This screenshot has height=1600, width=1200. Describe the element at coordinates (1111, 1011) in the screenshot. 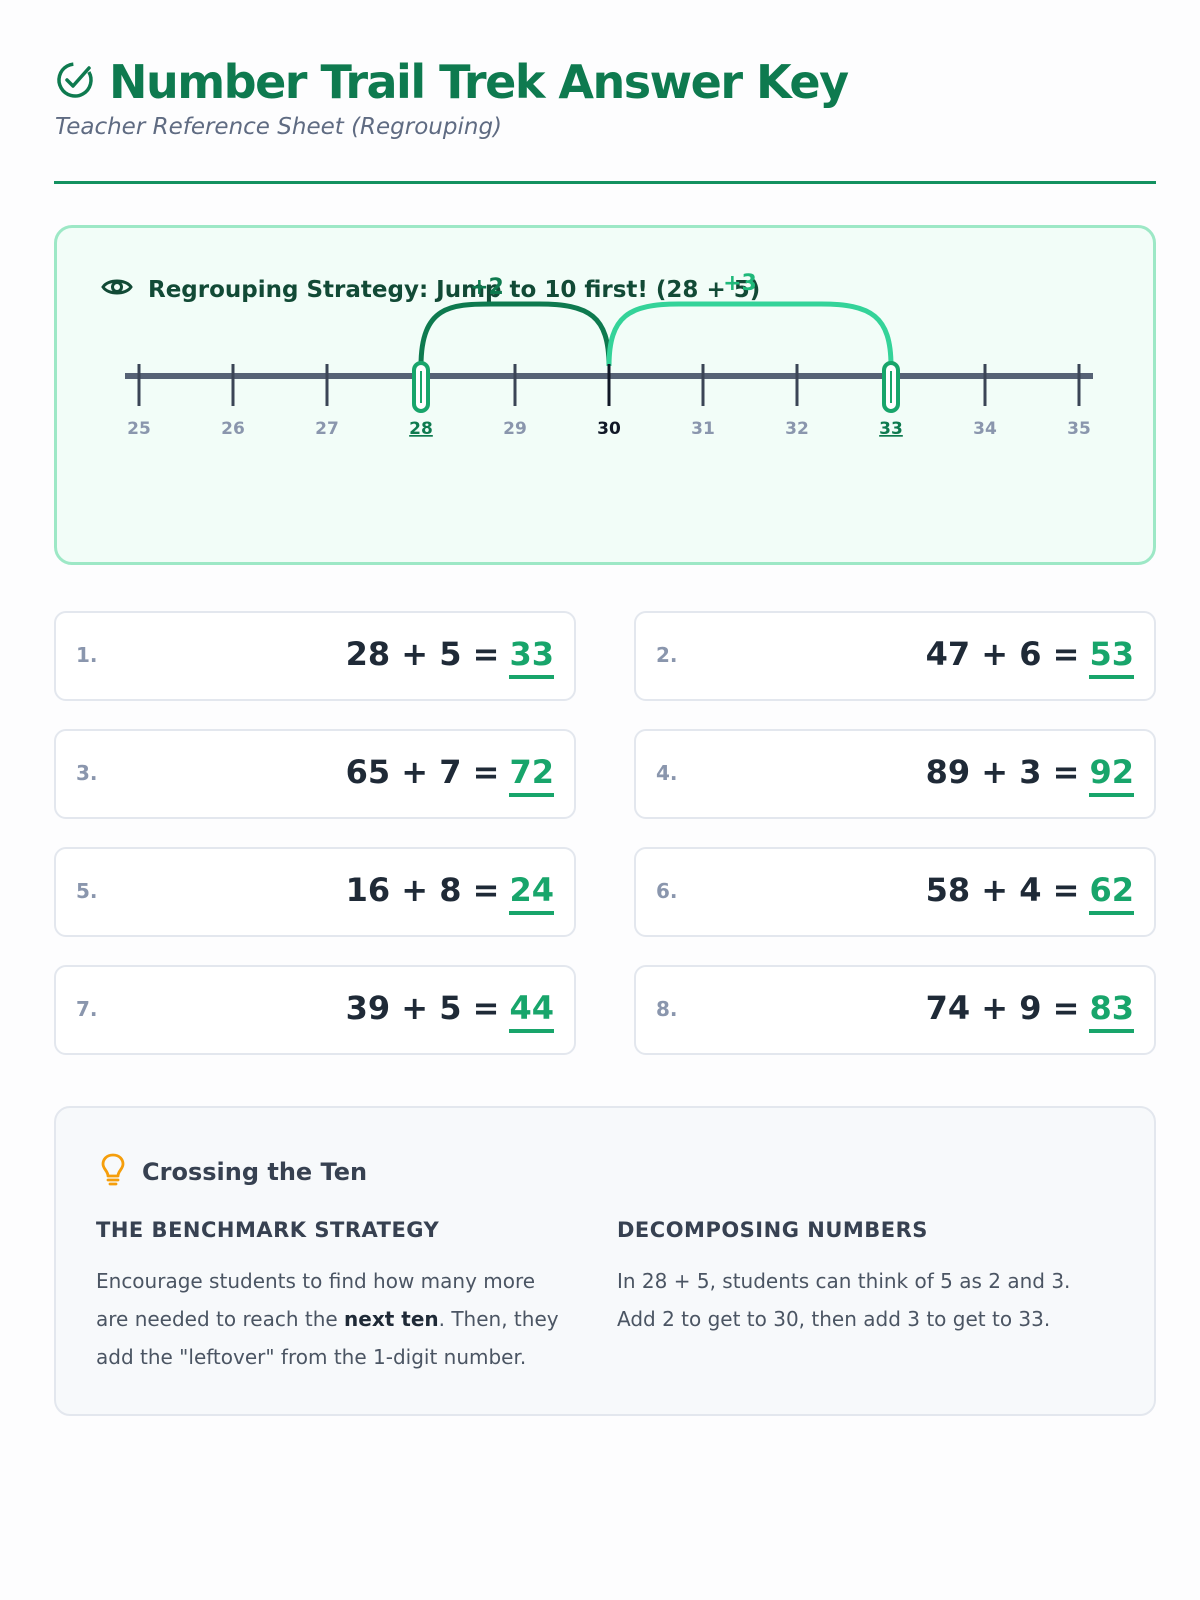

I see `problem-answer: 83` at that location.